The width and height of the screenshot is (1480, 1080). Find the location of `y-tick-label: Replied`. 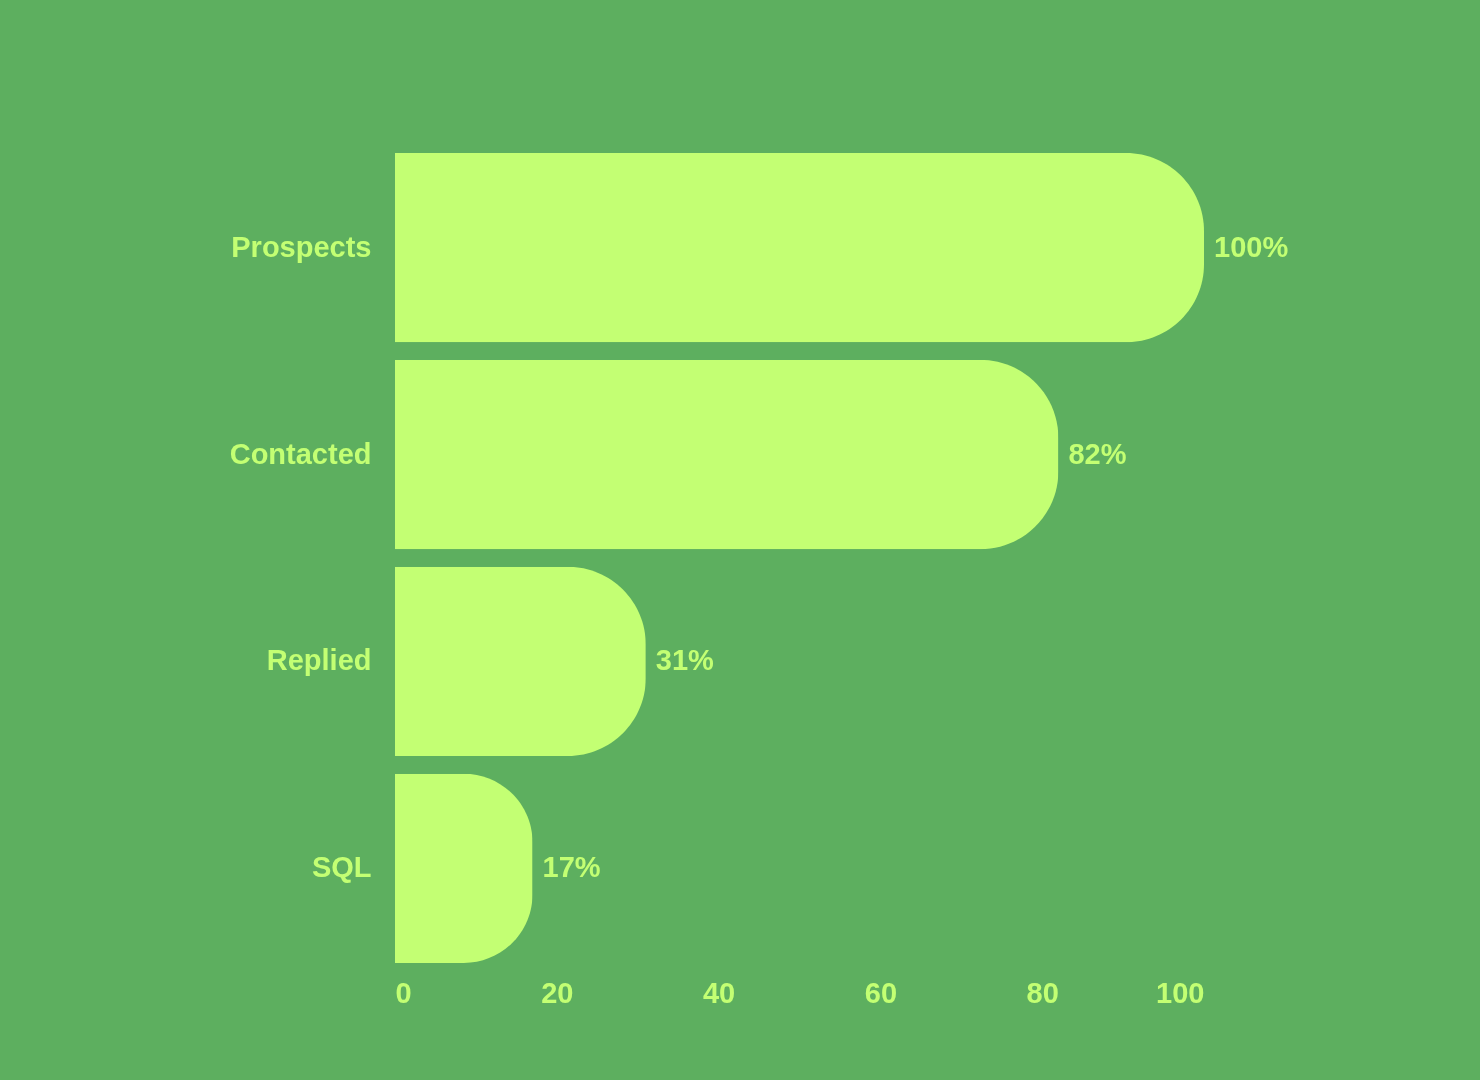

y-tick-label: Replied is located at coordinates (319, 660).